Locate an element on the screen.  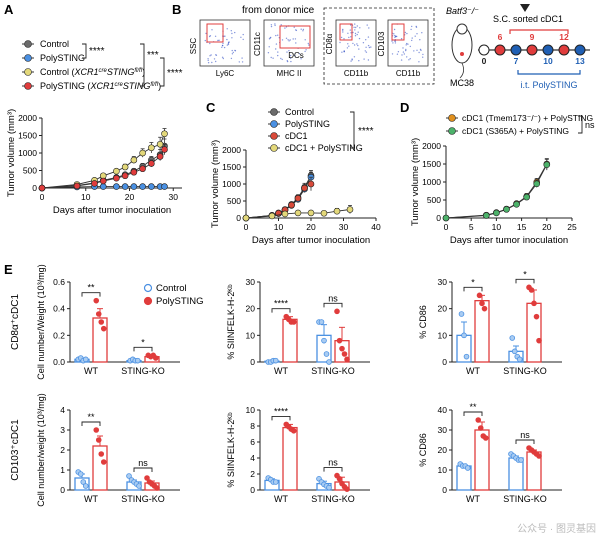
red-bracket is located at coordinates (539, 31).